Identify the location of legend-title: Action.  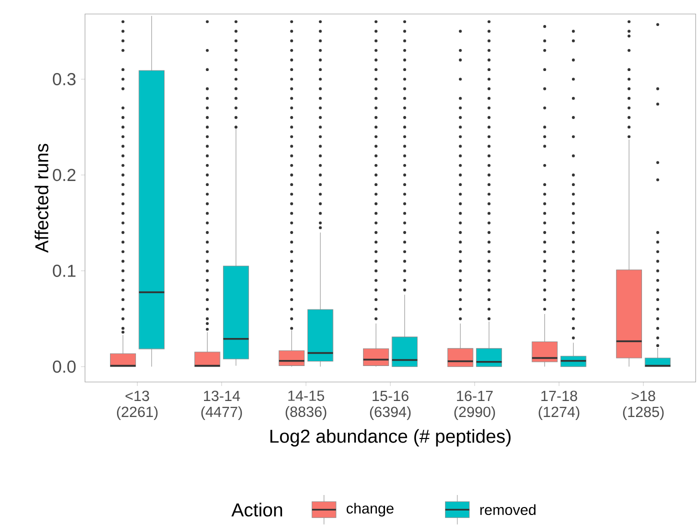
(256, 510).